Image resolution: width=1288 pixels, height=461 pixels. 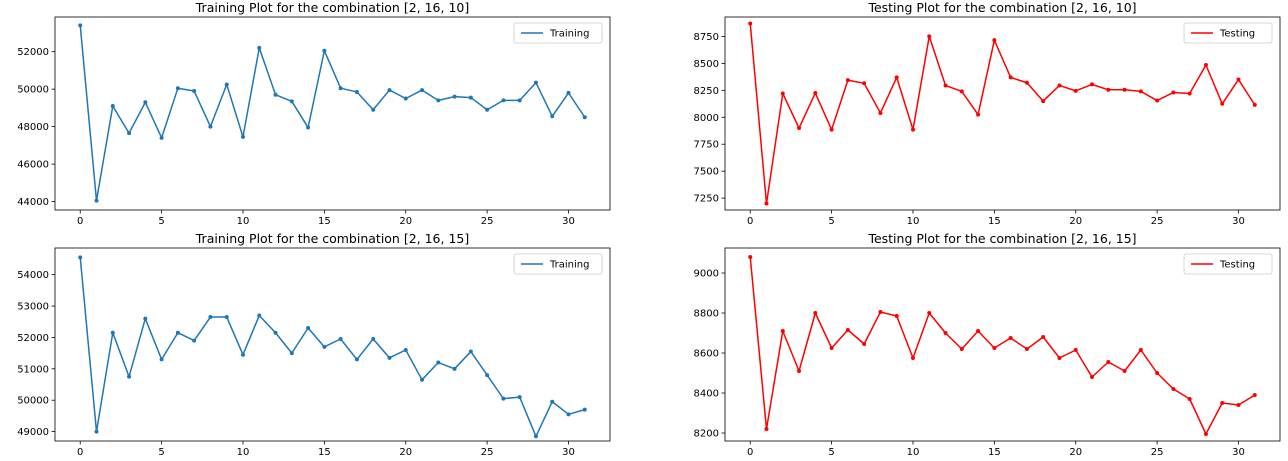 I want to click on y-tick-label: 51000, so click(x=33, y=369).